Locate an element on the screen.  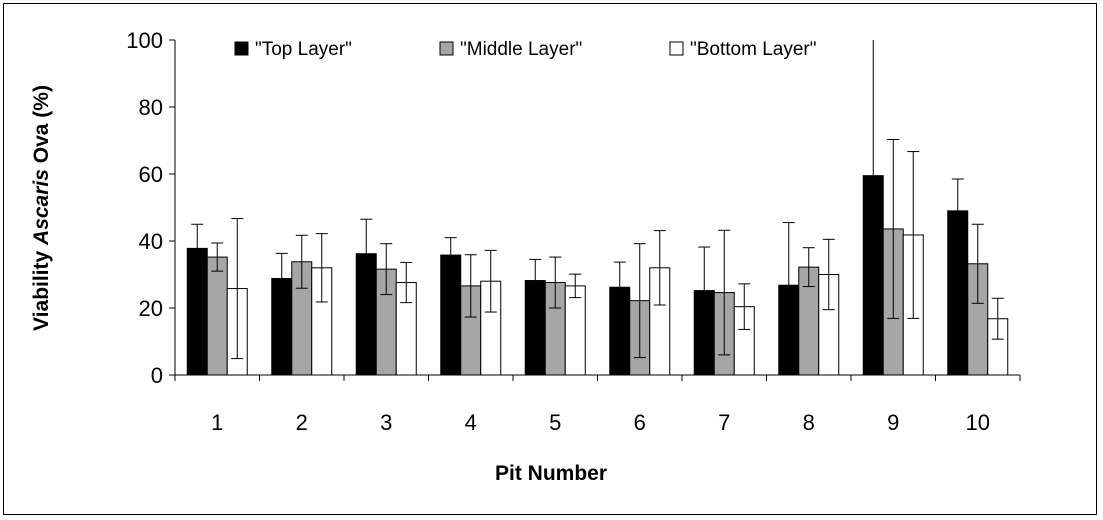
x-tick-label: 3 is located at coordinates (386, 422).